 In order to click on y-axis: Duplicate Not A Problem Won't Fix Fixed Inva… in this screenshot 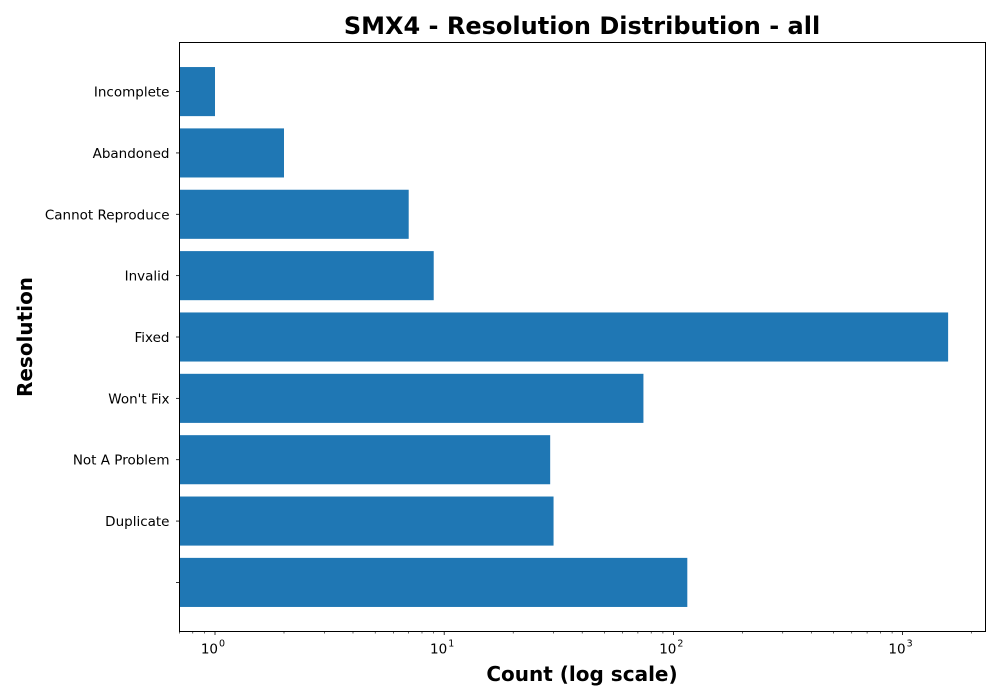, I will do `click(112, 334)`.